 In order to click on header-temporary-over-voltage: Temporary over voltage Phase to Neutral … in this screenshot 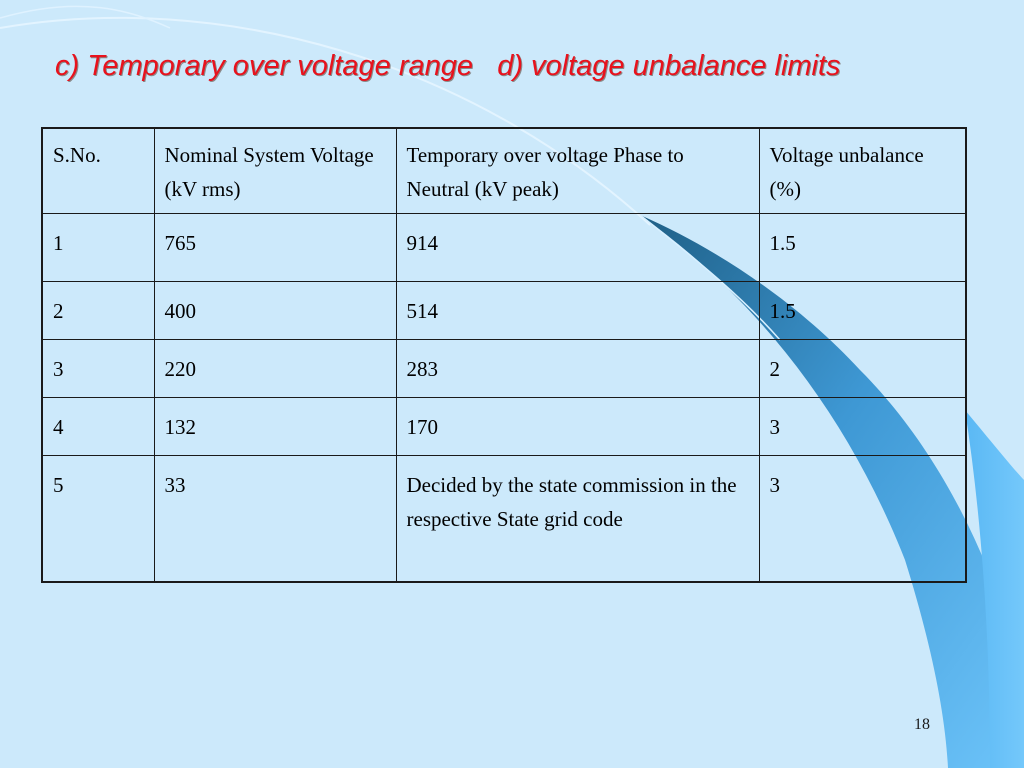, I will do `click(577, 170)`.